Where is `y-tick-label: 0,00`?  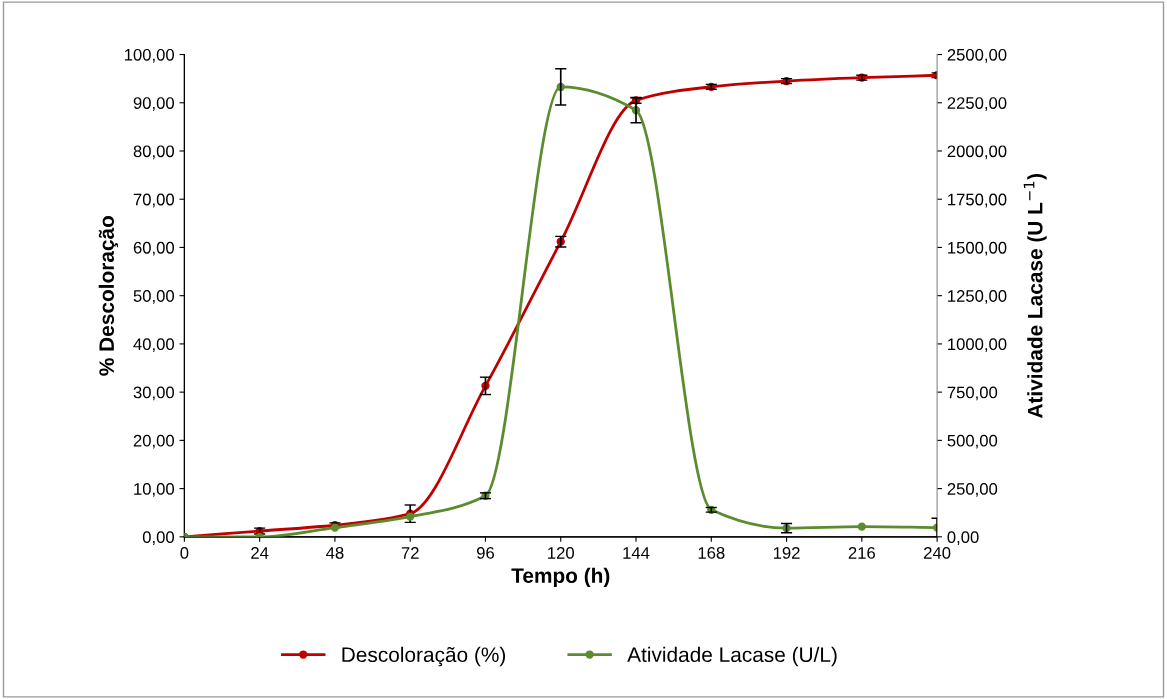
y-tick-label: 0,00 is located at coordinates (158, 538).